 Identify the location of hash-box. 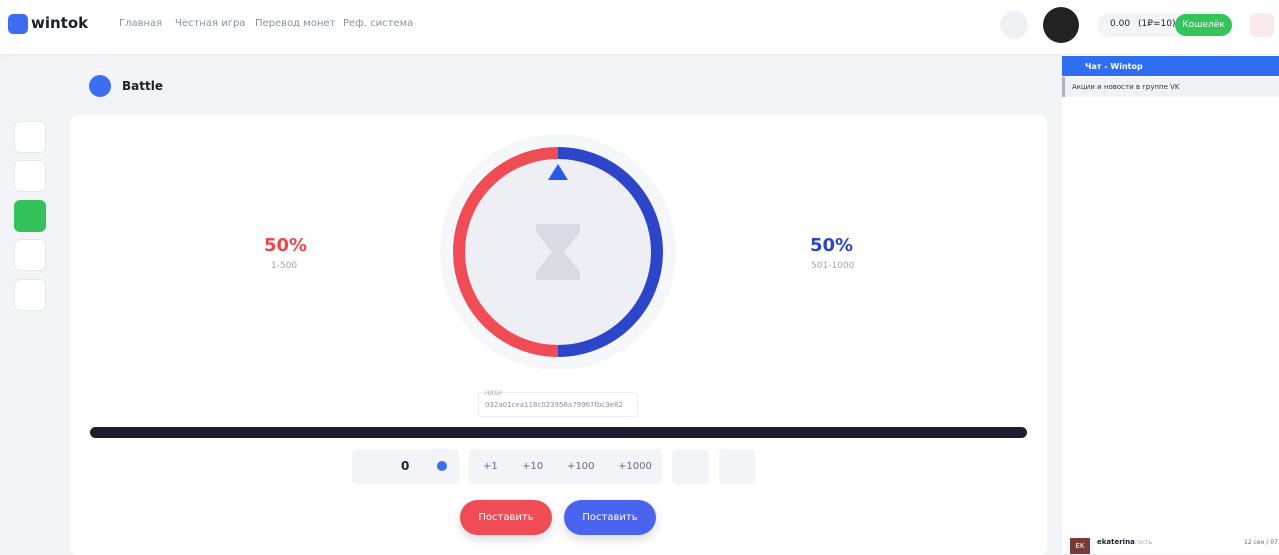
(558, 404).